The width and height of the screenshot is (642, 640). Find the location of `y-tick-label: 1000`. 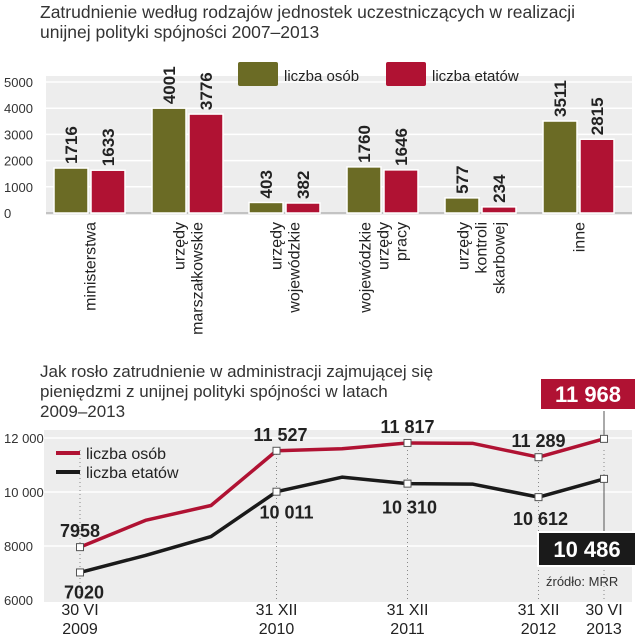

y-tick-label: 1000 is located at coordinates (18, 187).